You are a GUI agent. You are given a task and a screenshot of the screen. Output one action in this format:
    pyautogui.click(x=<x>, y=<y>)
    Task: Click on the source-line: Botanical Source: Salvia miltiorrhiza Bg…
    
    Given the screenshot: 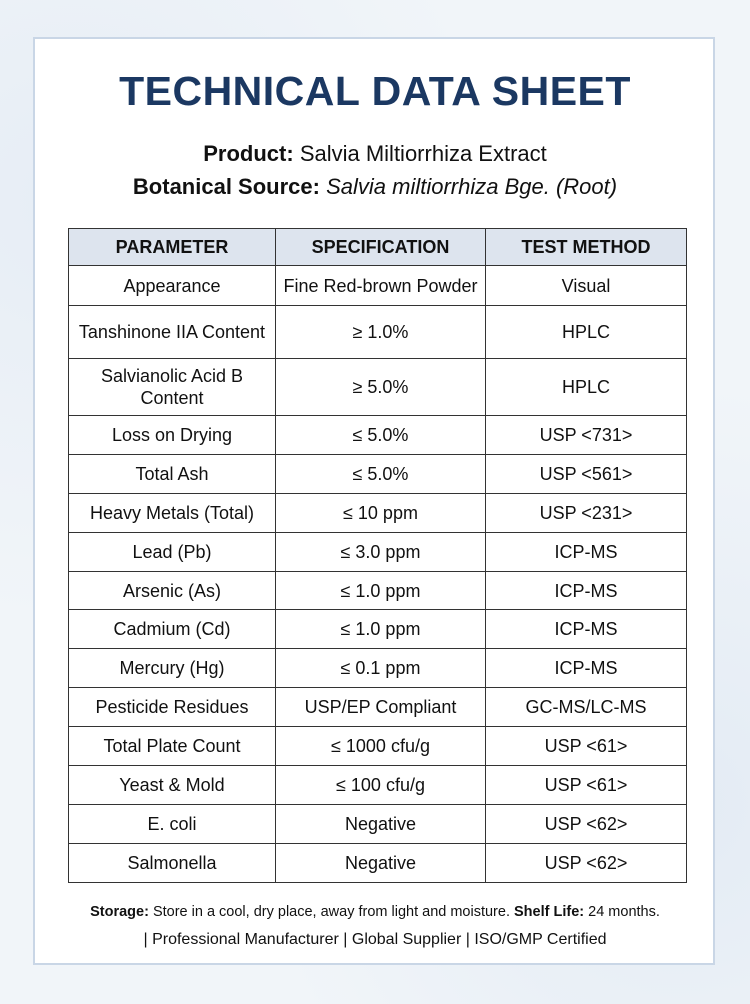 What is the action you would take?
    pyautogui.click(x=375, y=187)
    